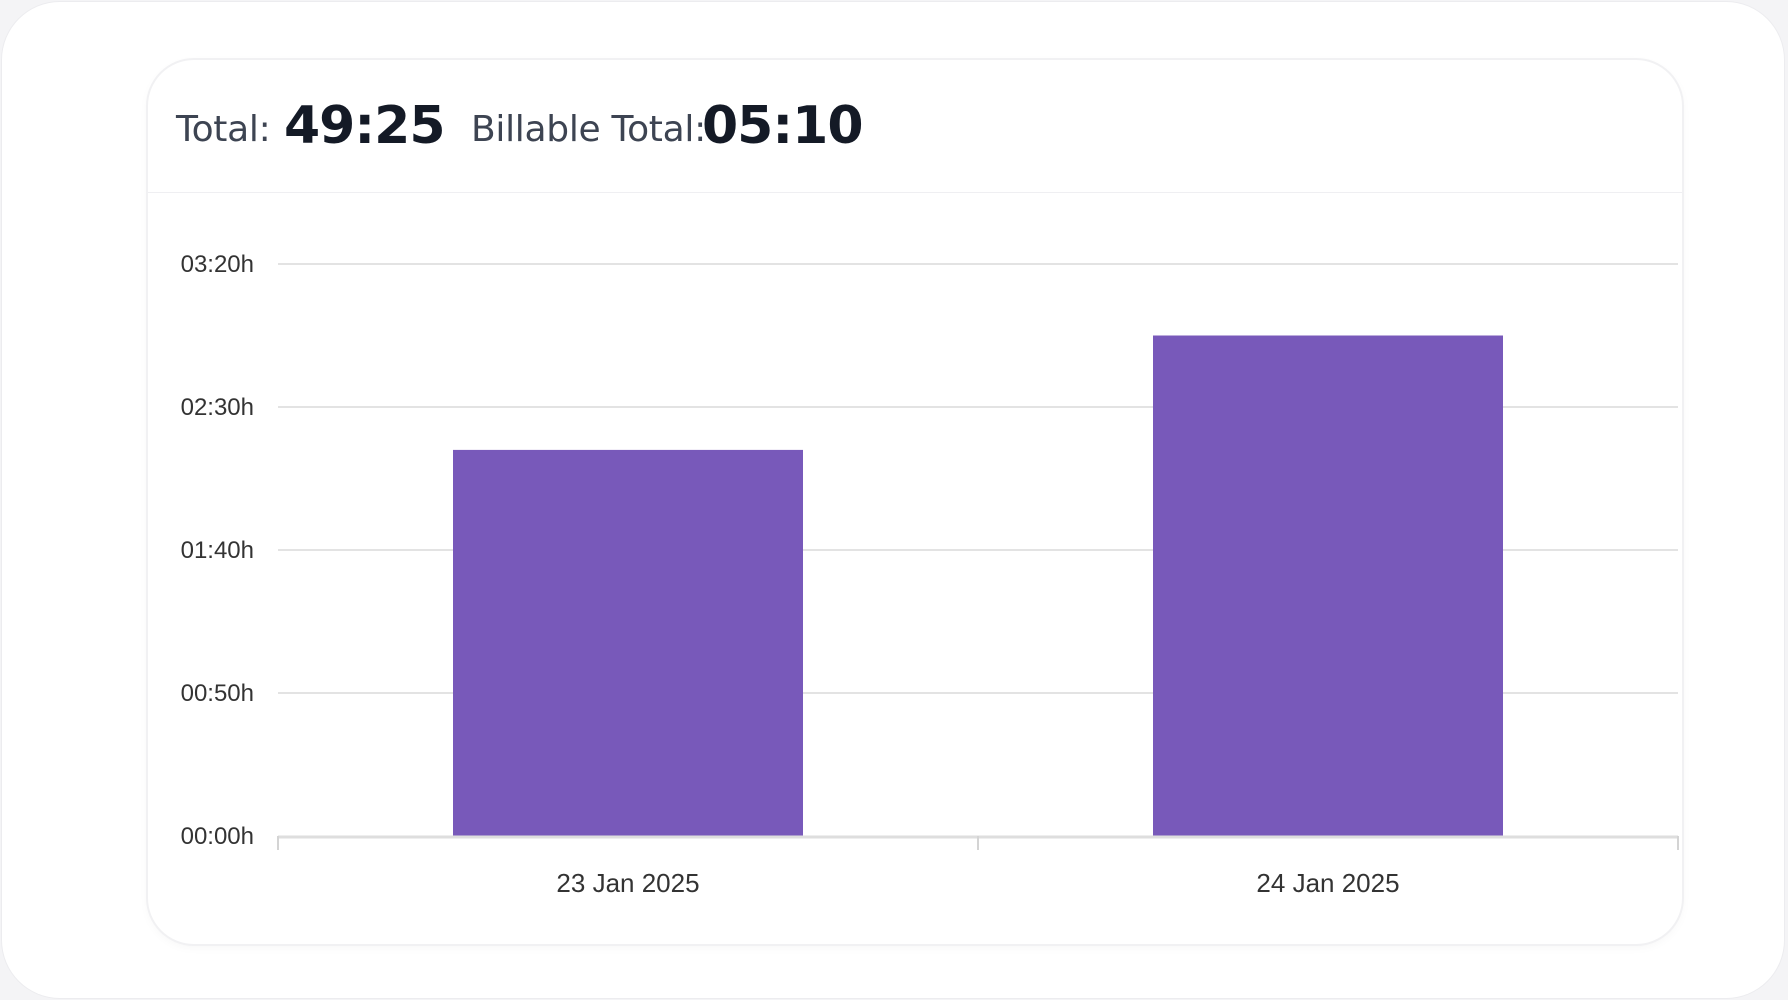  Describe the element at coordinates (915, 126) in the screenshot. I see `totals-header: Total: 49:25 Billable Total: 05:10` at that location.